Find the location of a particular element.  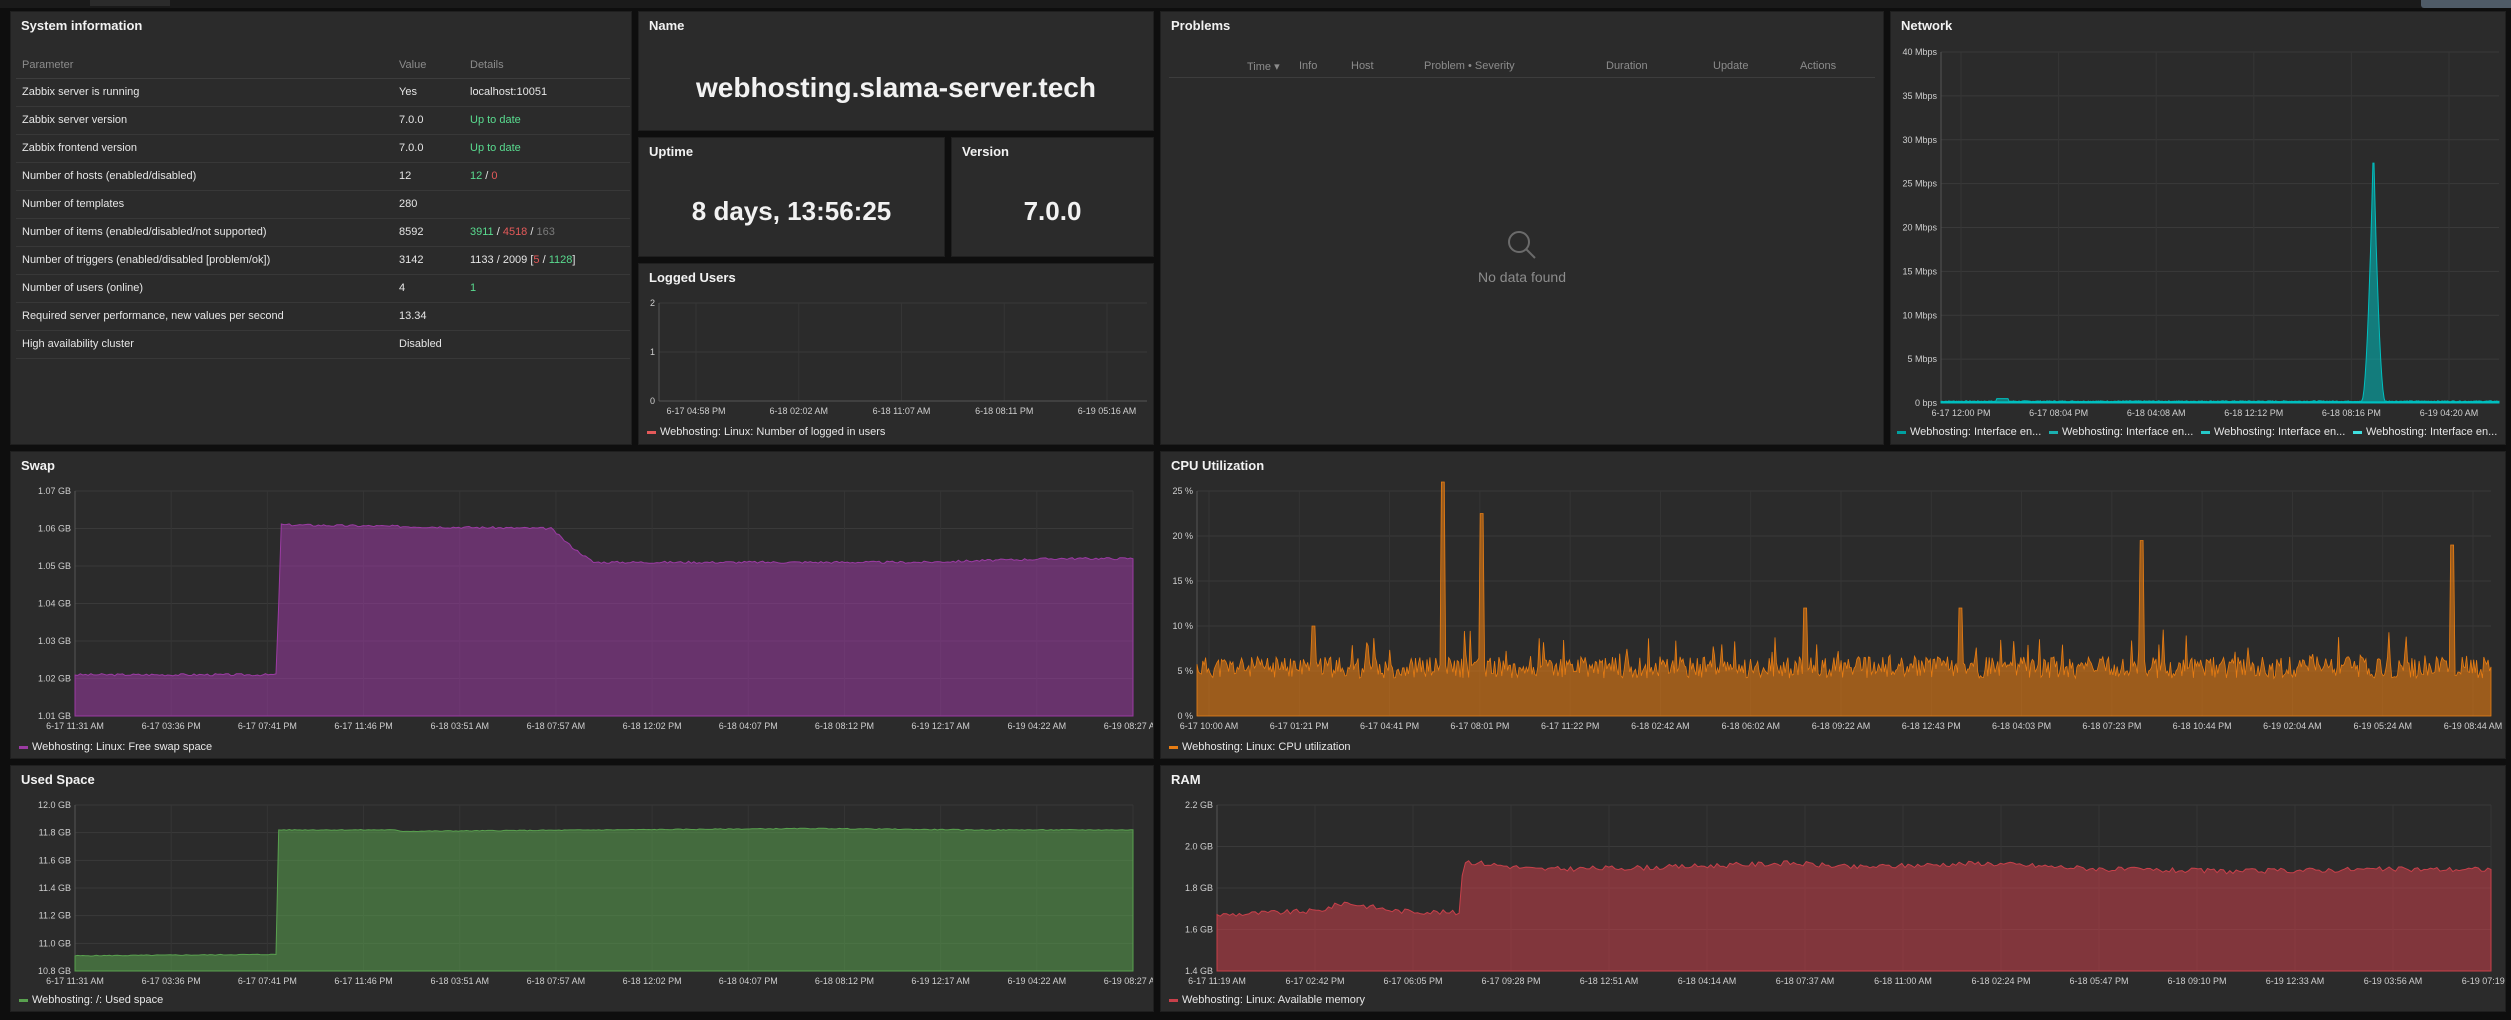

y-tick-label: 0 is located at coordinates (652, 401).